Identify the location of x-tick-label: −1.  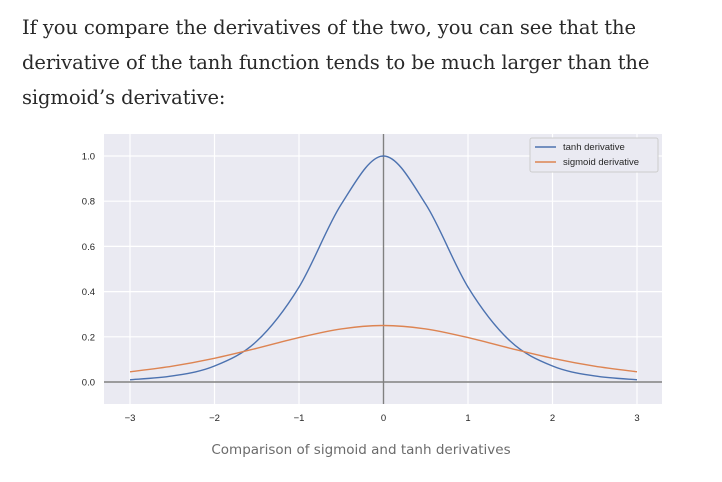
(299, 418).